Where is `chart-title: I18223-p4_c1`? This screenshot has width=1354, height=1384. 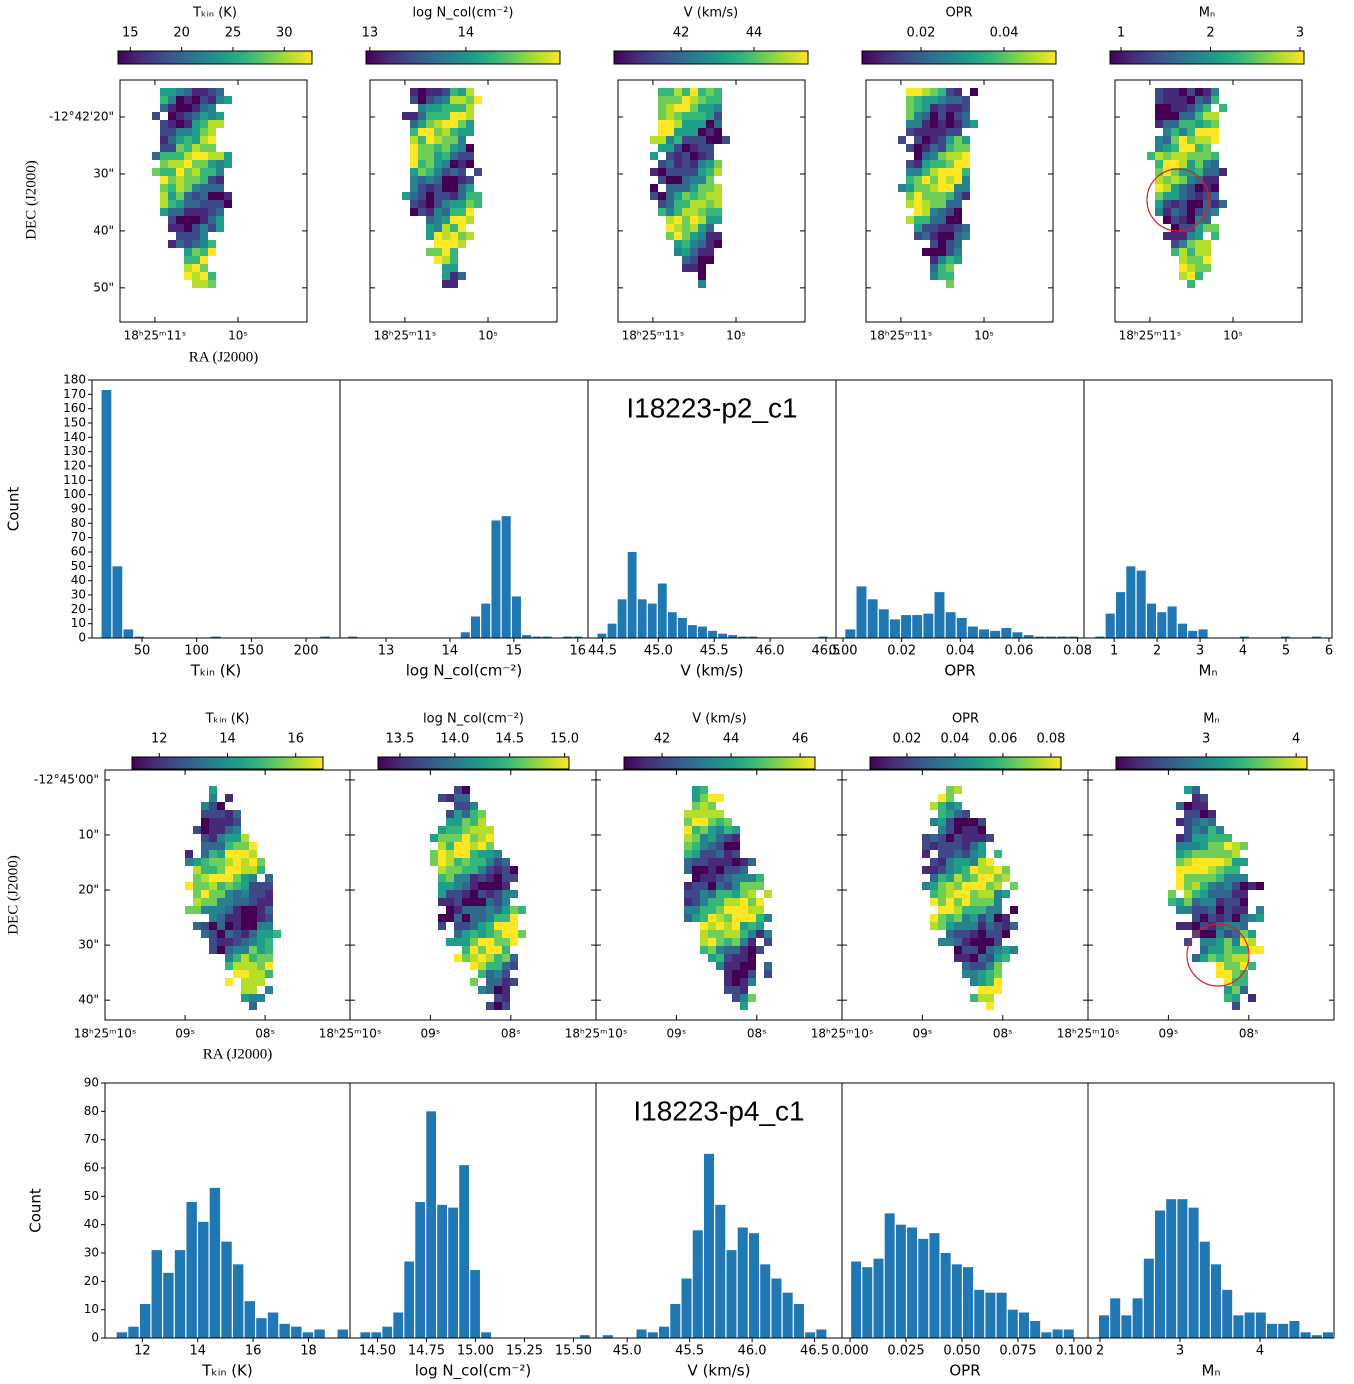 chart-title: I18223-p4_c1 is located at coordinates (718, 1110).